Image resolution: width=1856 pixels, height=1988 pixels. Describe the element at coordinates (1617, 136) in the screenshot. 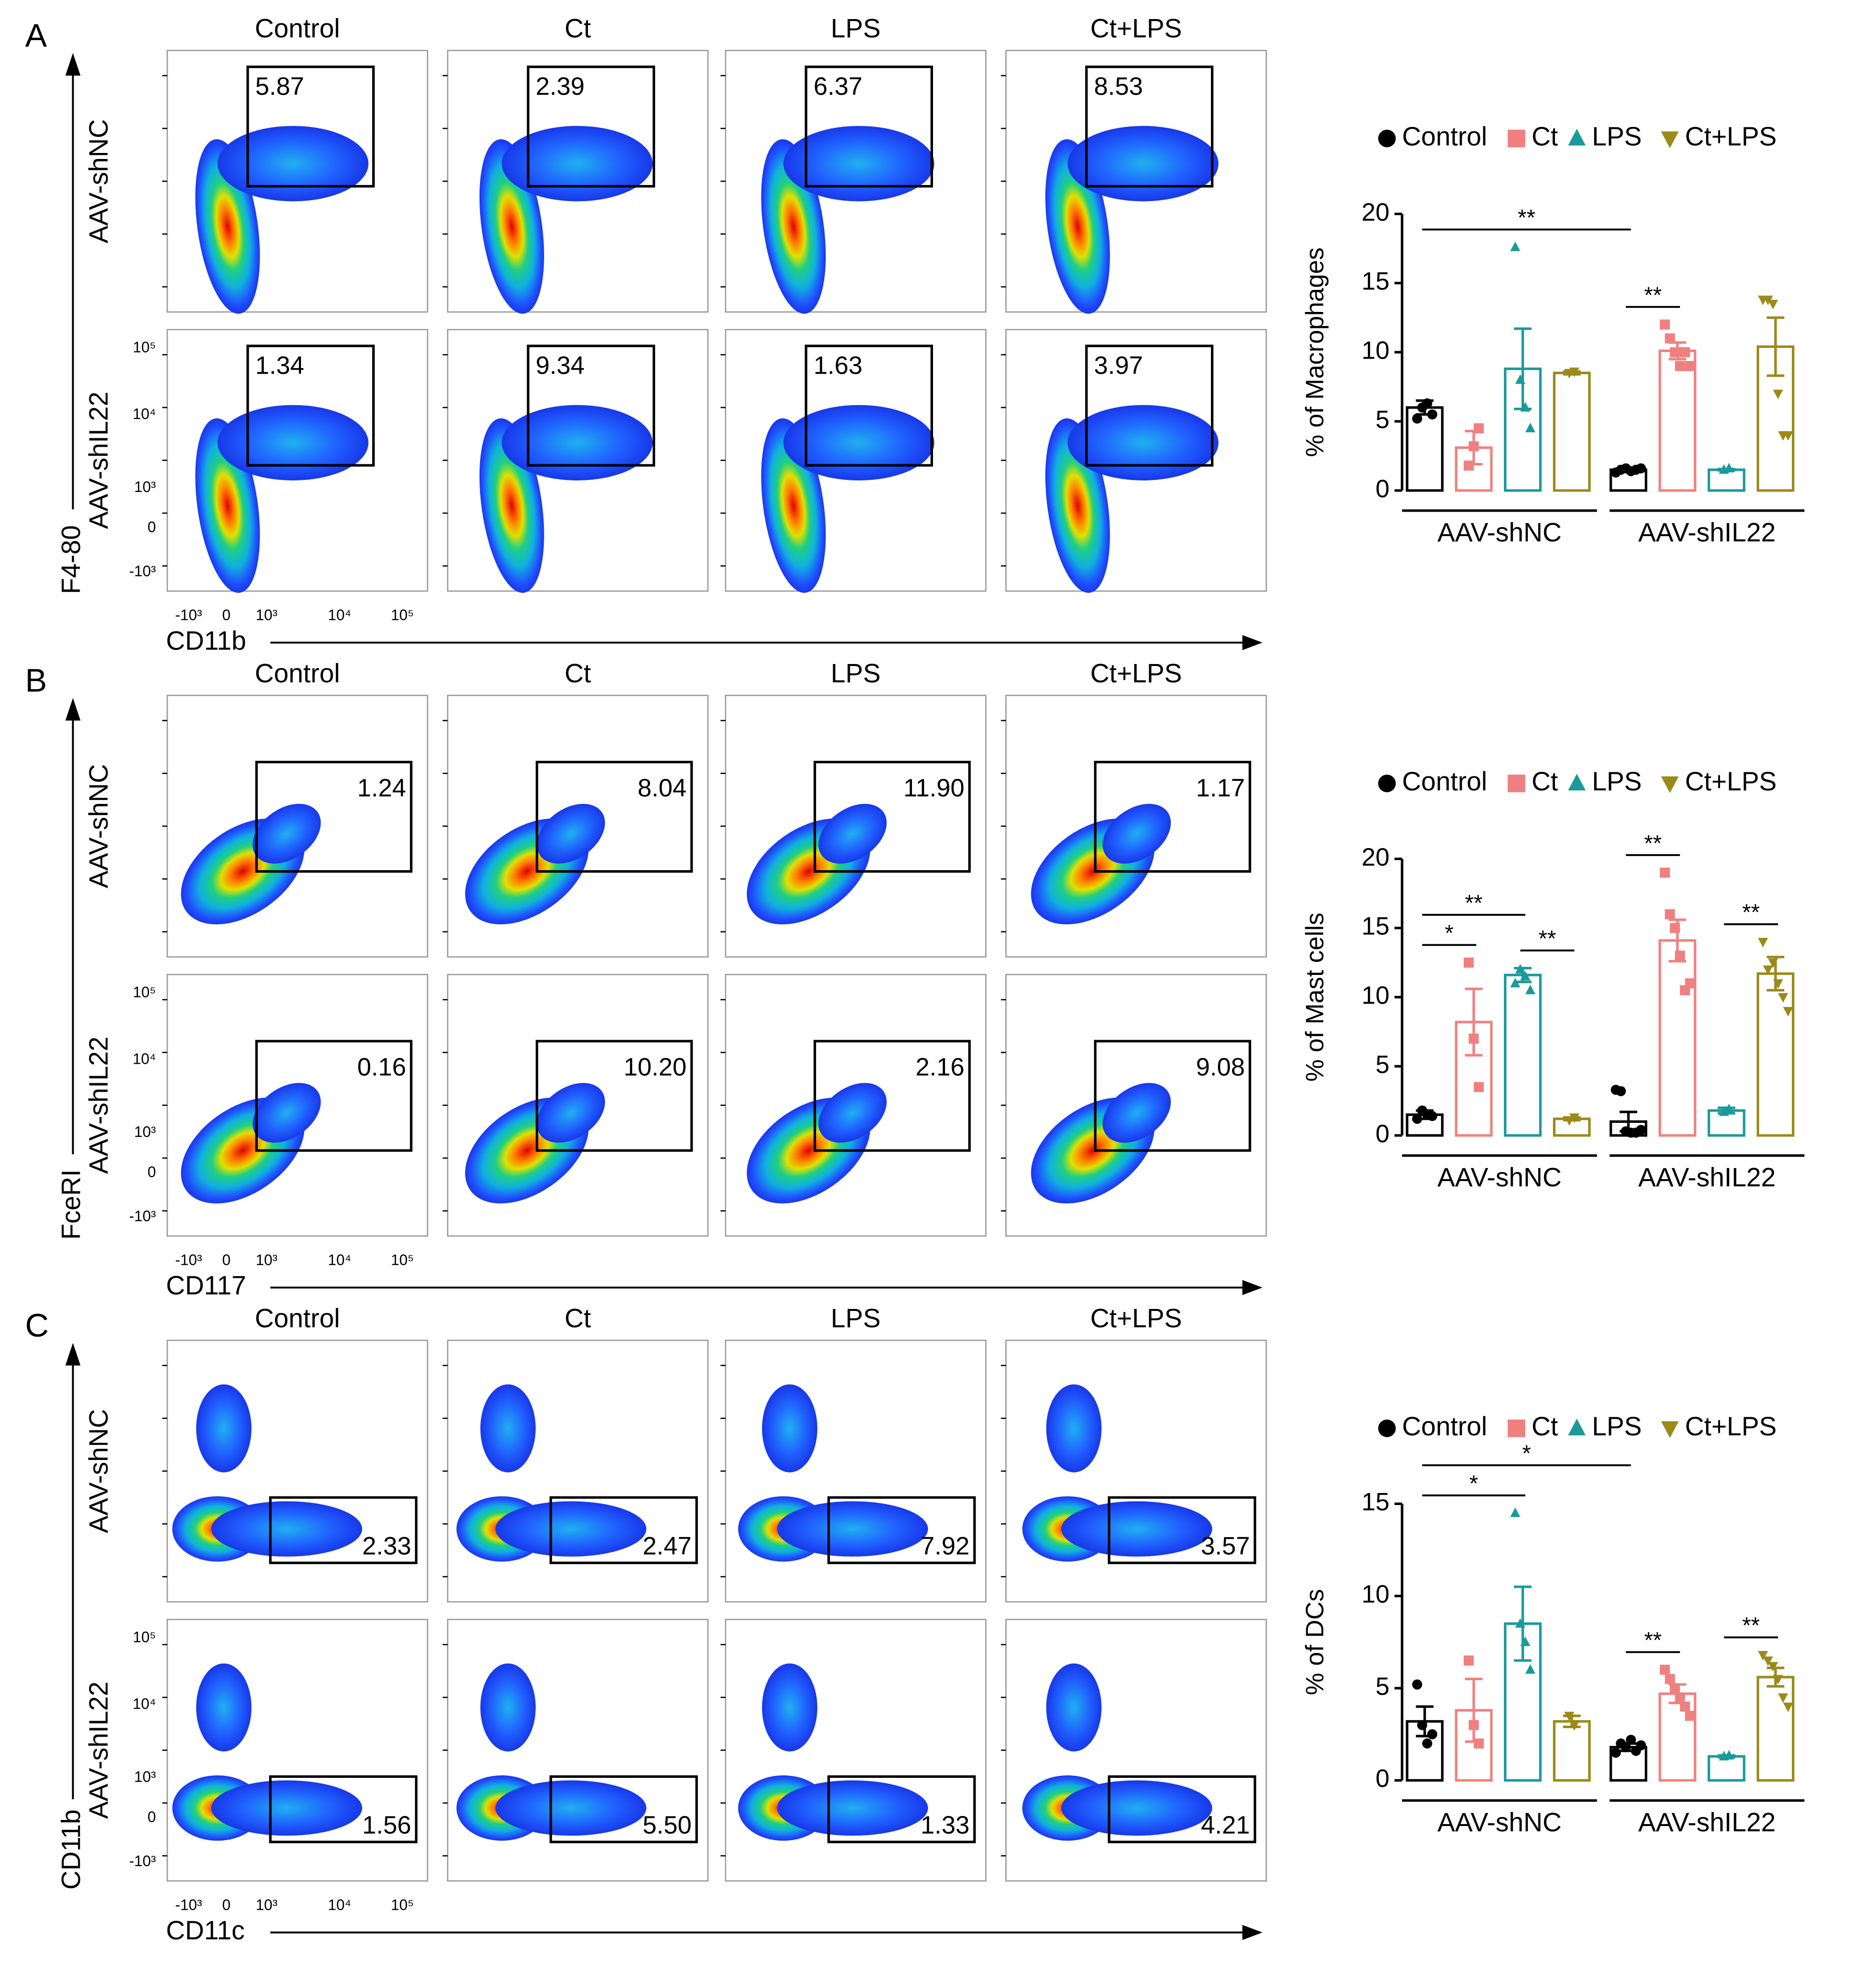

I see `legend-label: LPS` at that location.